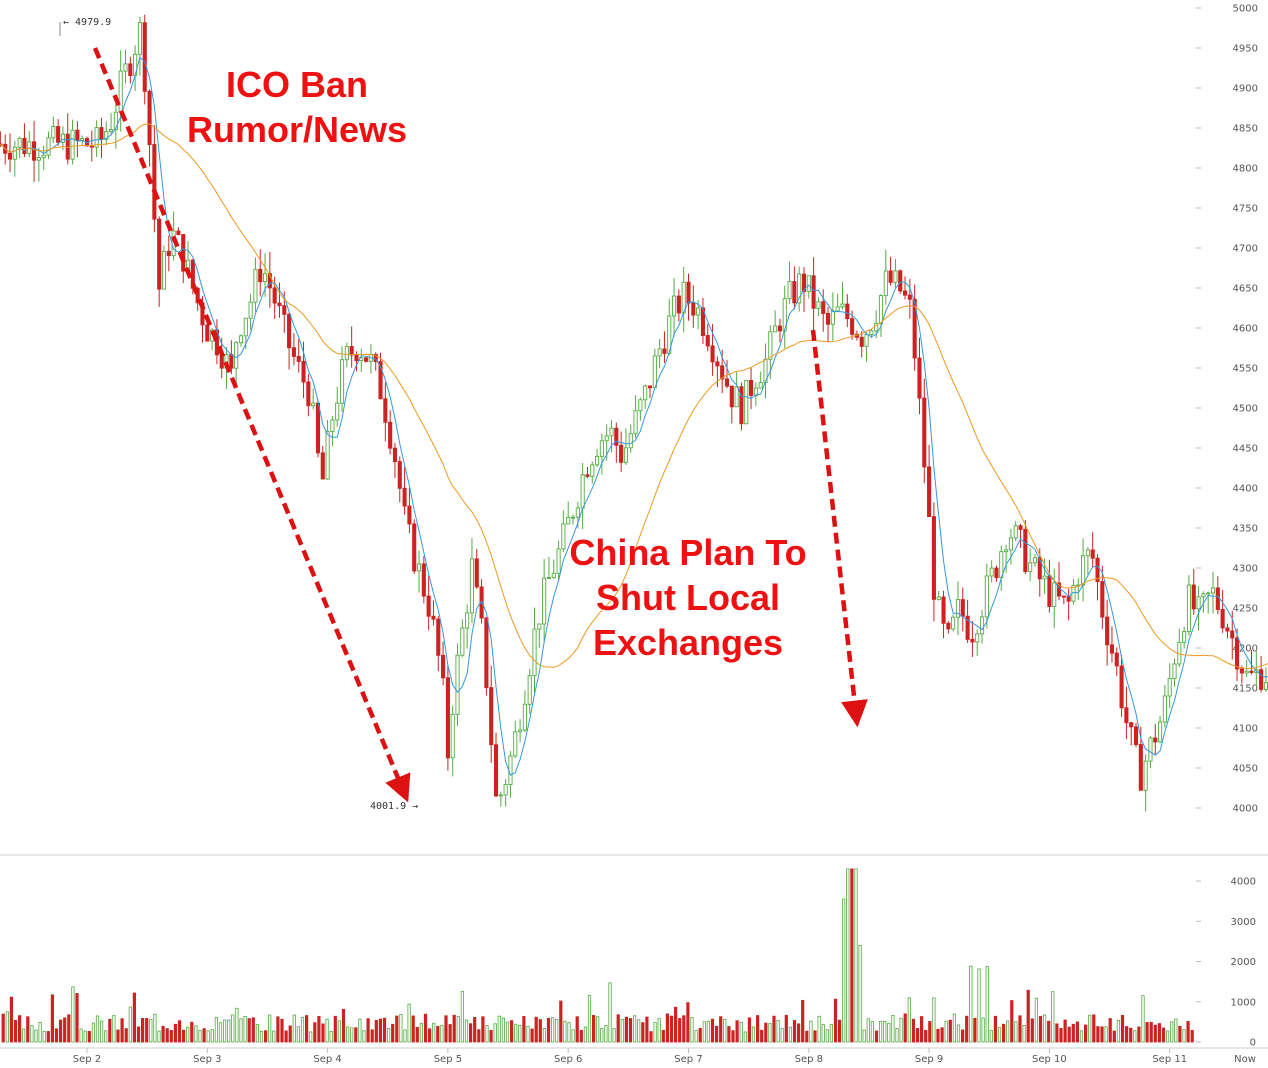 This screenshot has height=1068, width=1268. What do you see at coordinates (1245, 89) in the screenshot?
I see `price-tick-label: 4900` at bounding box center [1245, 89].